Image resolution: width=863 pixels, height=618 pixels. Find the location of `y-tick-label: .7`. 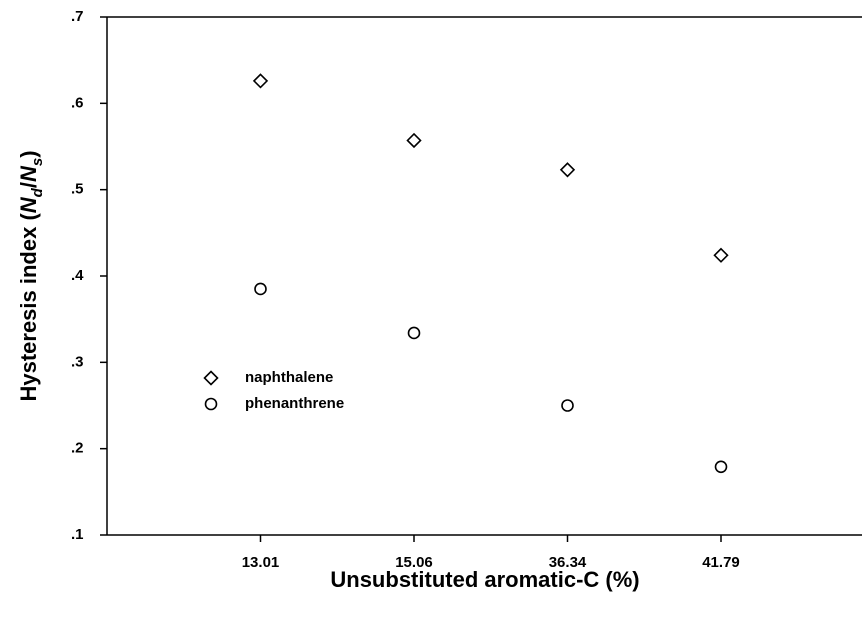

y-tick-label: .7 is located at coordinates (77, 16).